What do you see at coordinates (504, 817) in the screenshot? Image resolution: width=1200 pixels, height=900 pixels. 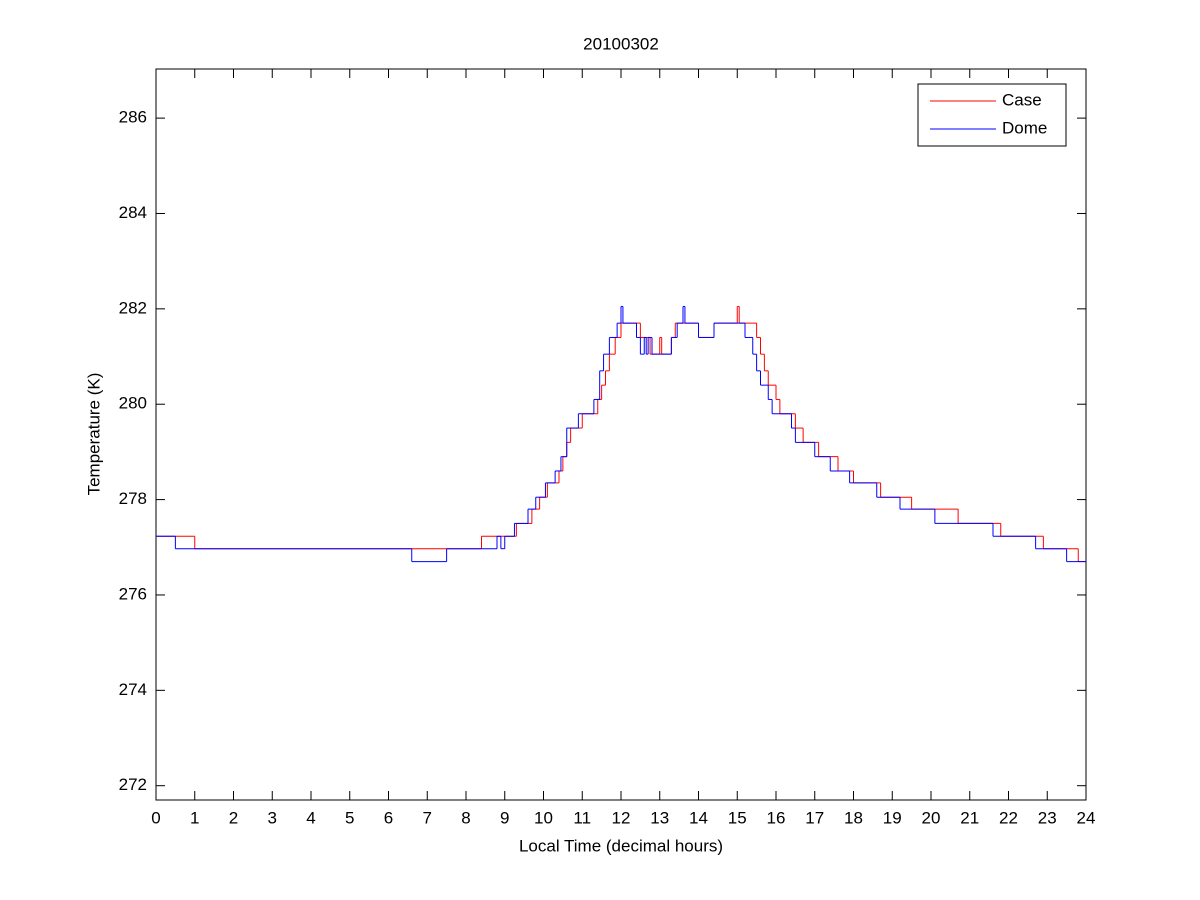 I see `x-tick-label: 9` at bounding box center [504, 817].